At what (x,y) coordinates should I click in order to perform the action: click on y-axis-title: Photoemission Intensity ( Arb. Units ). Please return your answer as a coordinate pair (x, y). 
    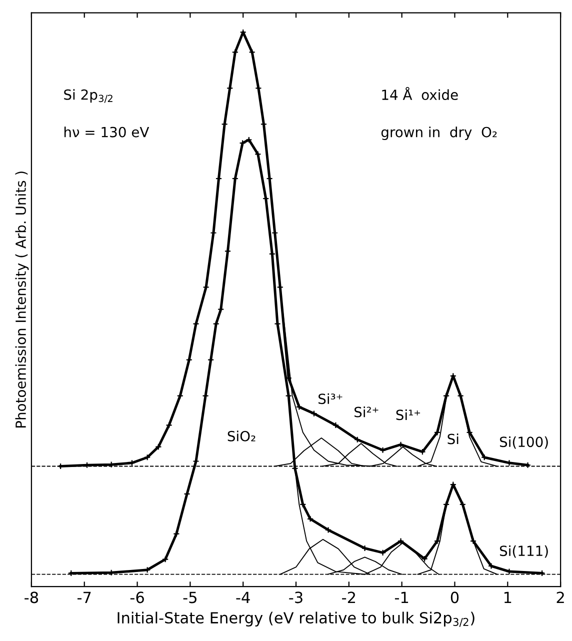
    Looking at the image, I should click on (22, 300).